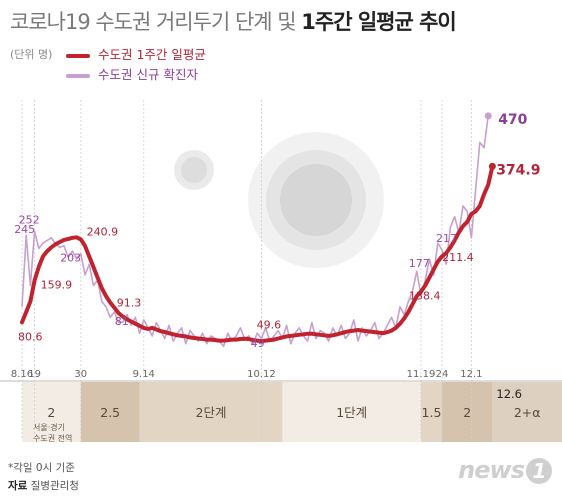  I want to click on x-tick-label: 10.12, so click(261, 374).